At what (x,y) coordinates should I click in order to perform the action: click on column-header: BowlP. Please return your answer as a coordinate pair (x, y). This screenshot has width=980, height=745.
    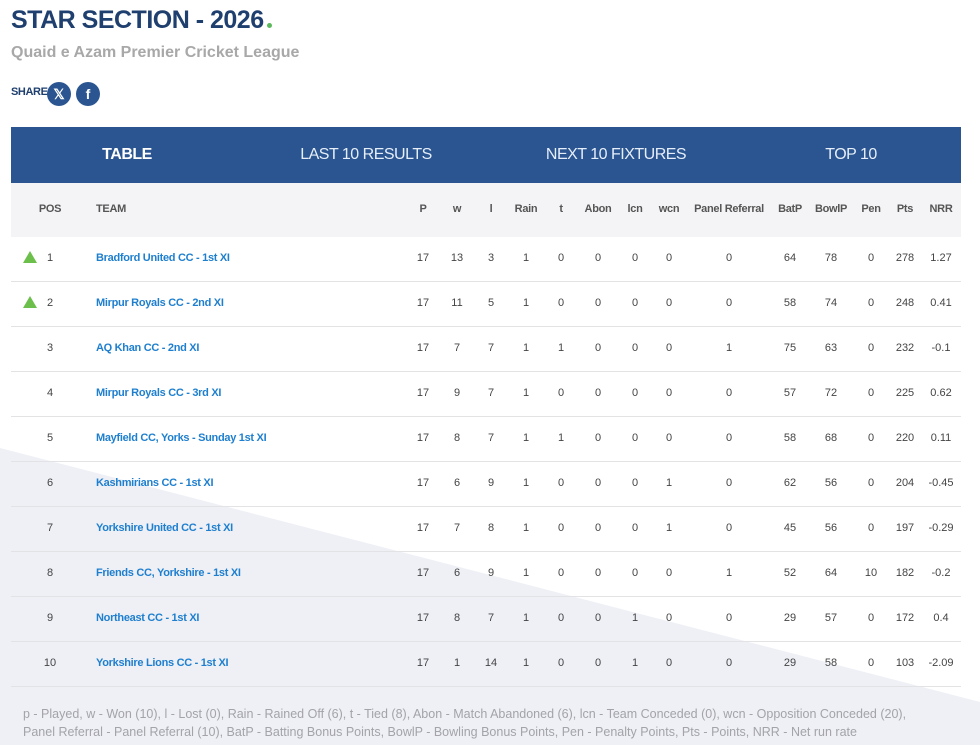
    Looking at the image, I should click on (831, 209).